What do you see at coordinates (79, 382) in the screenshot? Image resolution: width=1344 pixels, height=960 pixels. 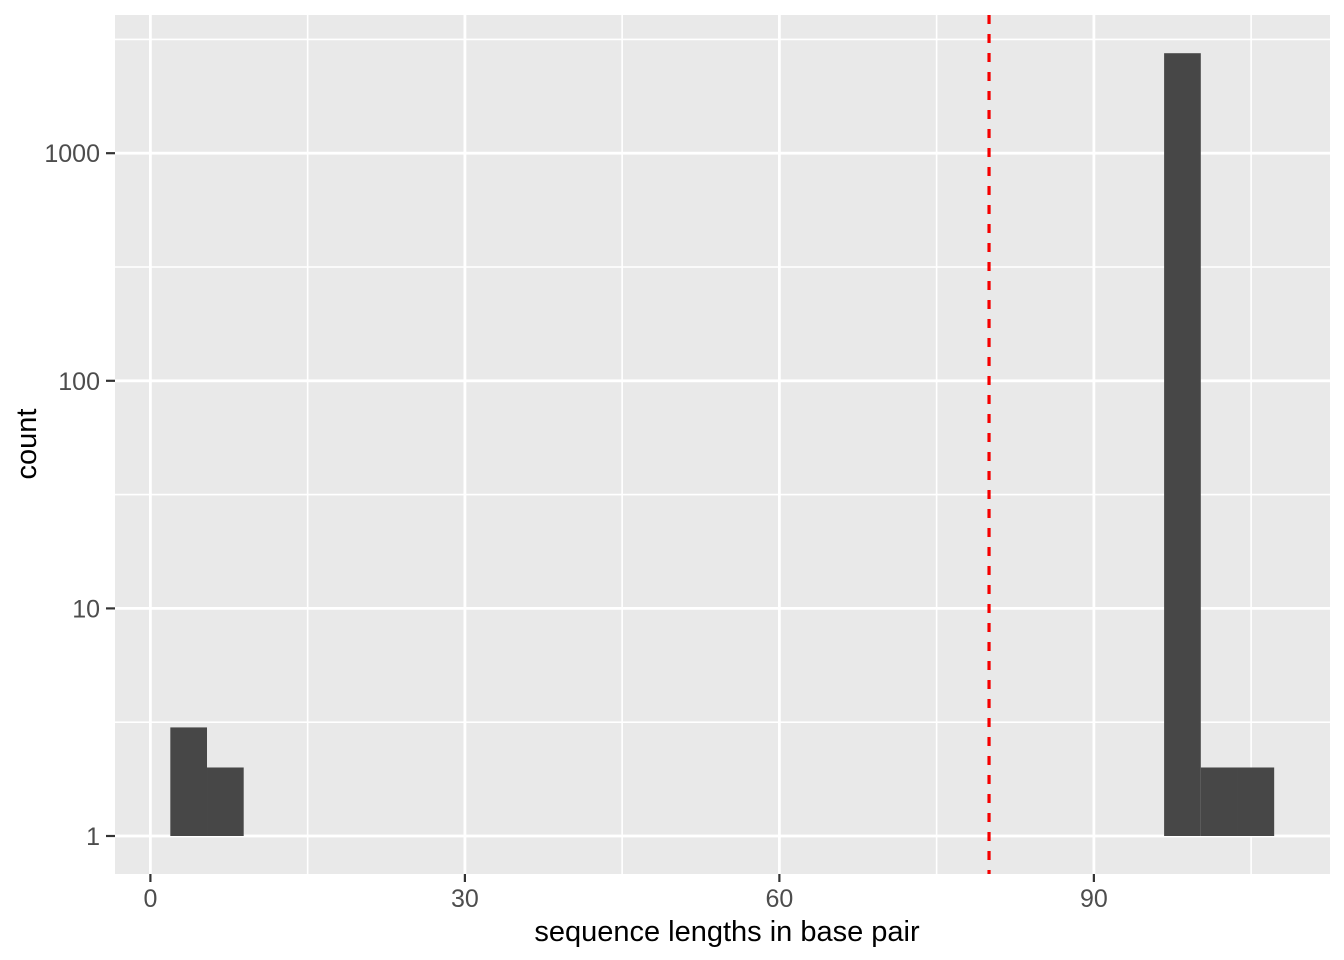 I see `y-tick-label: 100` at bounding box center [79, 382].